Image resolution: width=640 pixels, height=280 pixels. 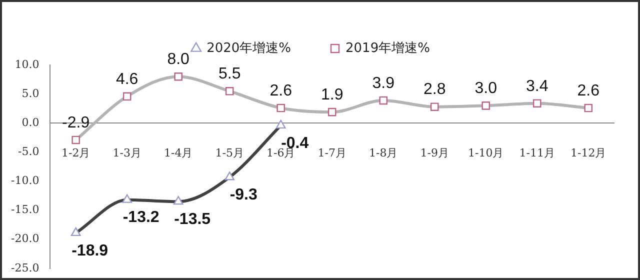 What do you see at coordinates (332, 95) in the screenshot?
I see `data-label: 1.9` at bounding box center [332, 95].